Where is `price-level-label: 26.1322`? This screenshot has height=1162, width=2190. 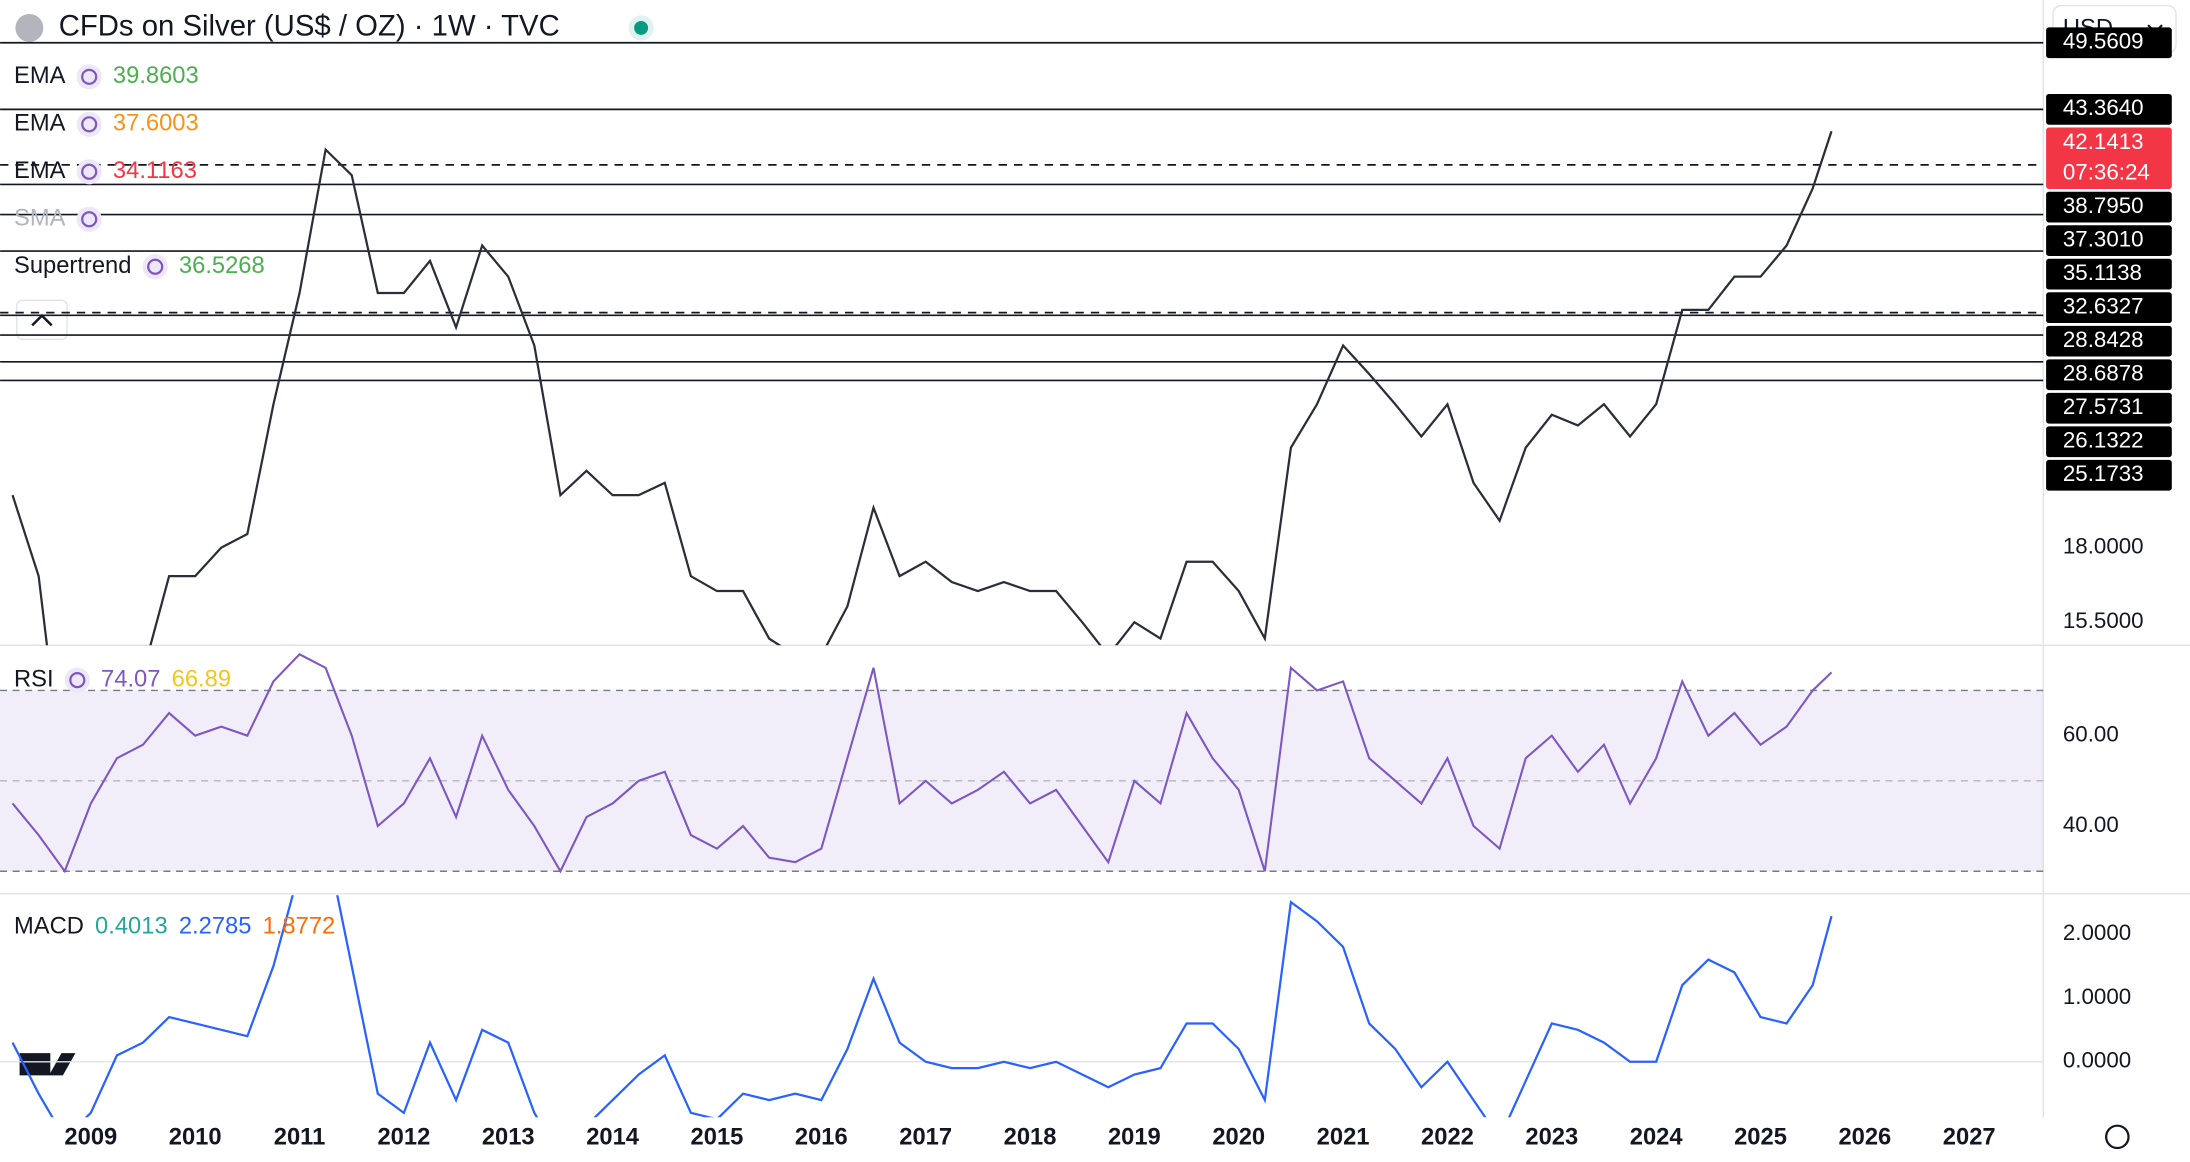 price-level-label: 26.1322 is located at coordinates (2103, 440).